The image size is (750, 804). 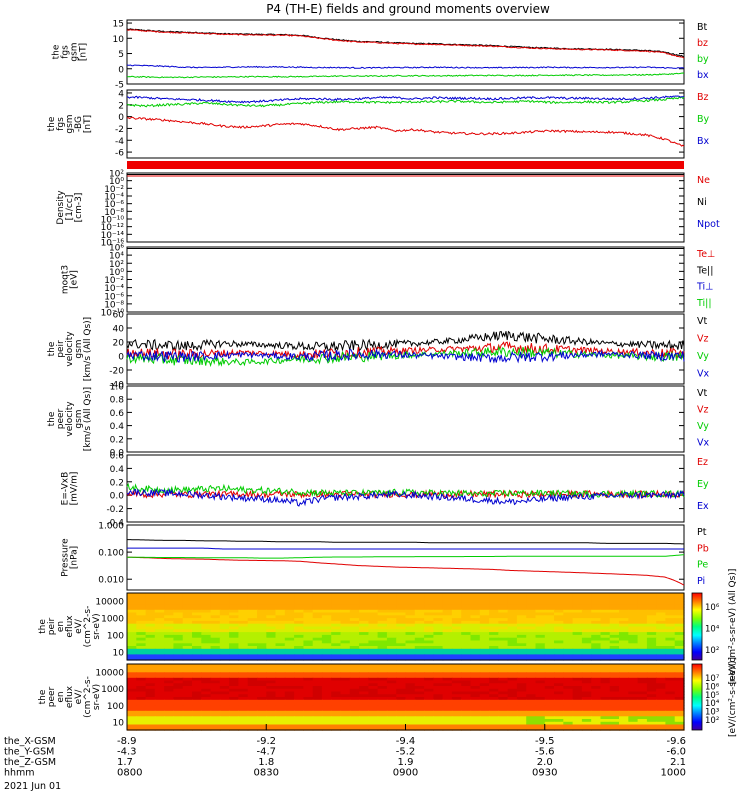 I want to click on legend-bz: Bz, so click(x=703, y=97).